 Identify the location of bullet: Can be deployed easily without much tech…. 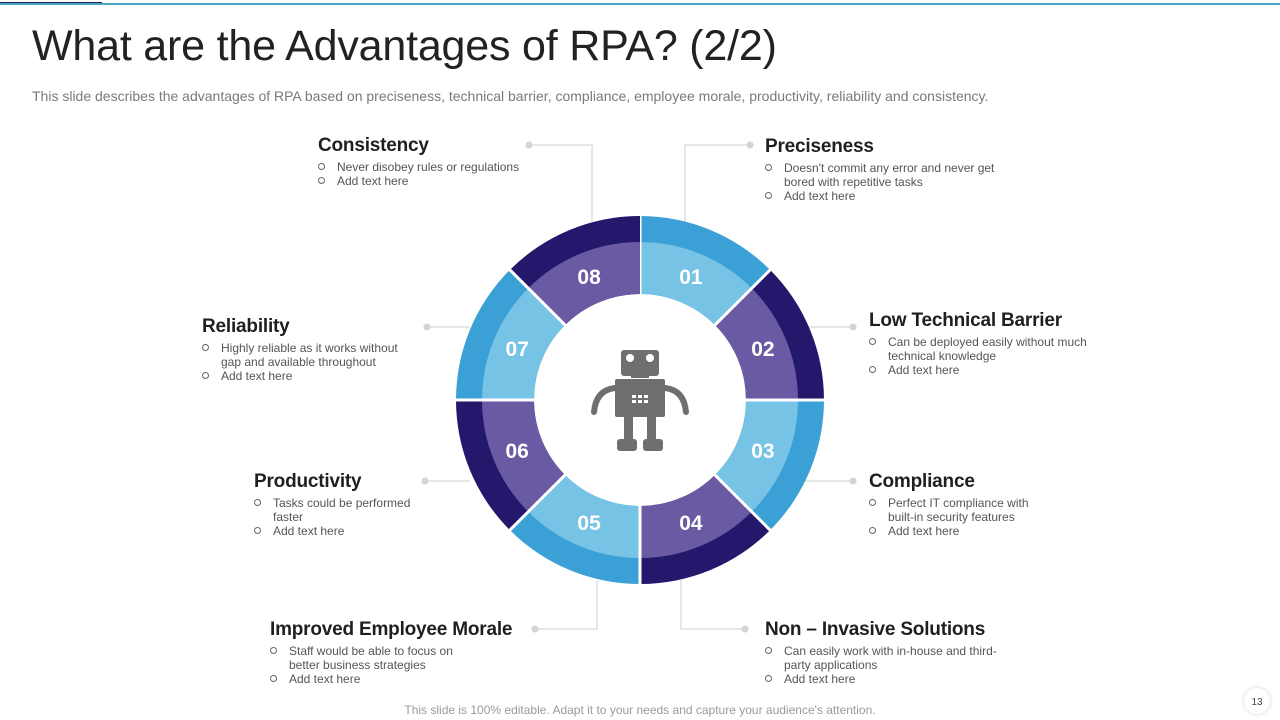
(984, 349).